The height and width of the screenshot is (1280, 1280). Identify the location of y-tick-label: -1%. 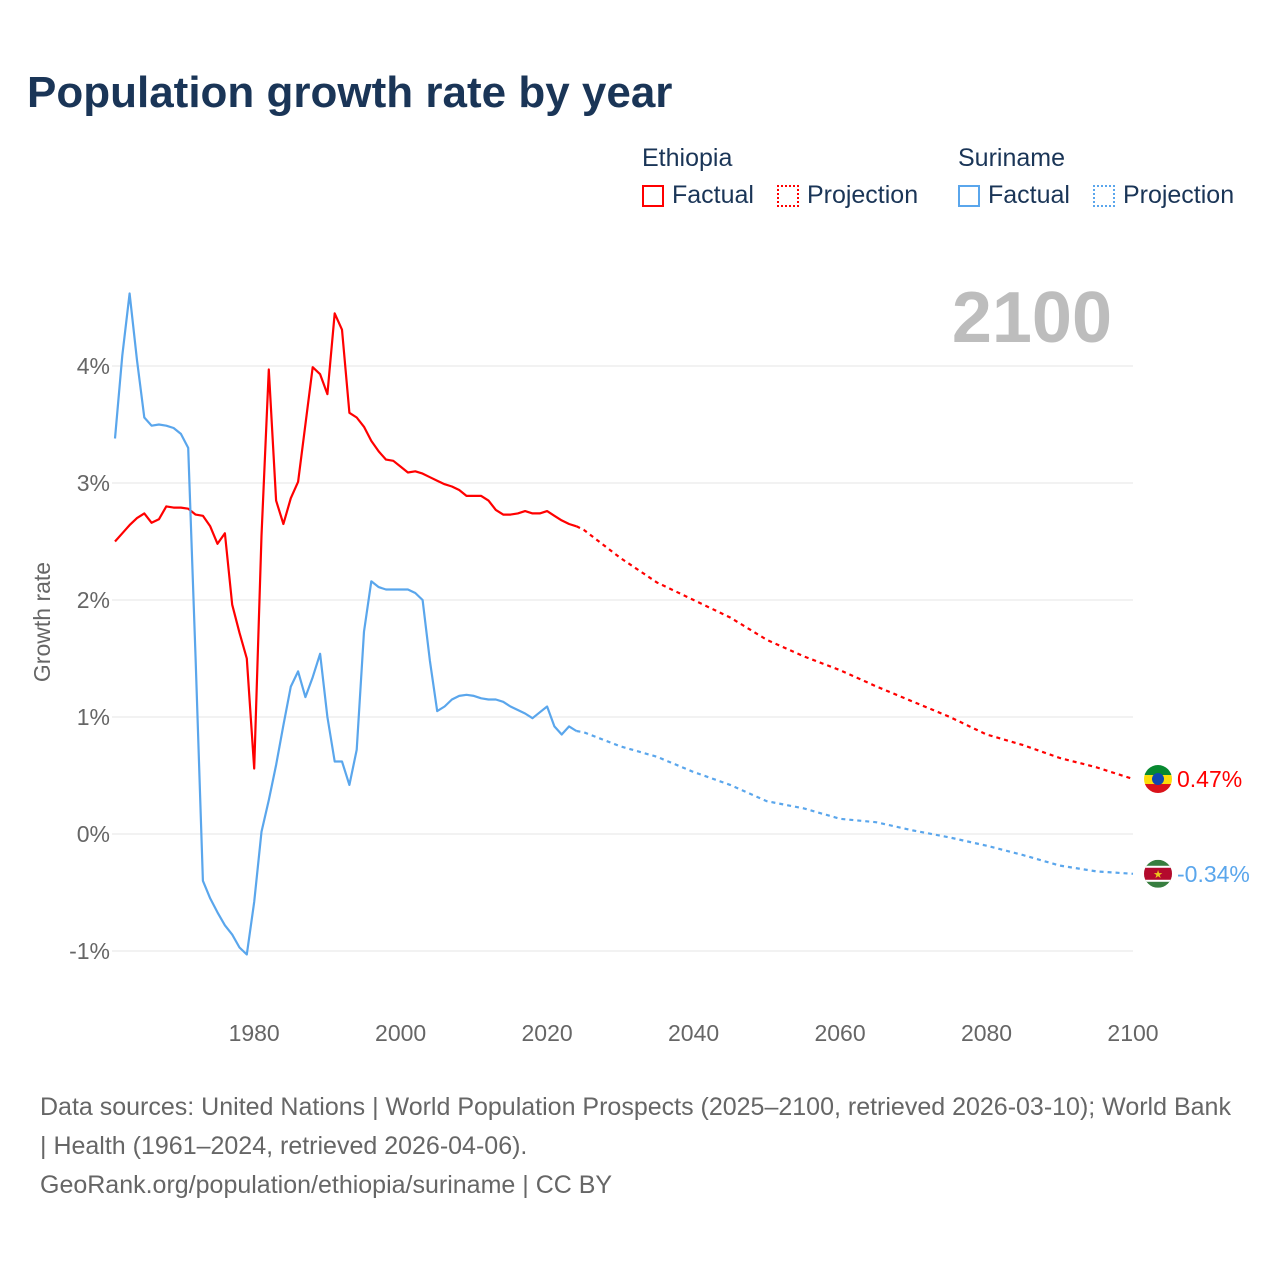
(89, 951).